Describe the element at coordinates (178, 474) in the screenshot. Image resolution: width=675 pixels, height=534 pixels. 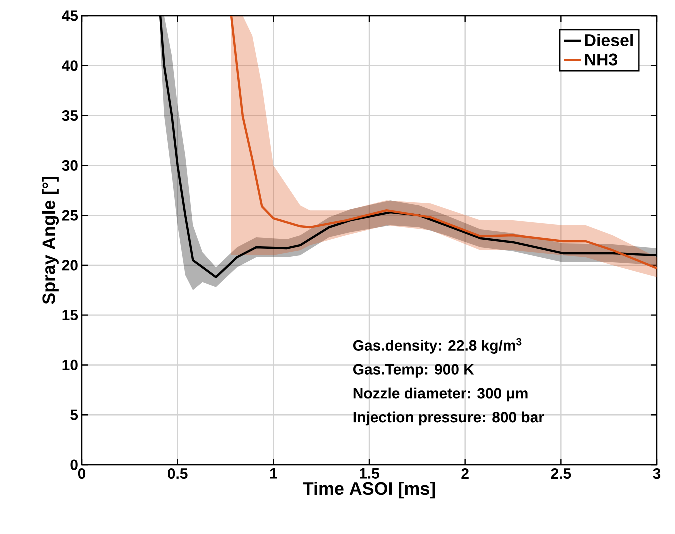
I see `x-tick-label: 0.5` at that location.